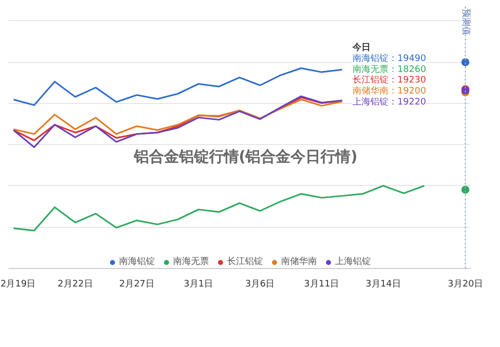 This screenshot has width=500, height=347. Describe the element at coordinates (389, 80) in the screenshot. I see `annotation: 长江铝锭：19230` at that location.